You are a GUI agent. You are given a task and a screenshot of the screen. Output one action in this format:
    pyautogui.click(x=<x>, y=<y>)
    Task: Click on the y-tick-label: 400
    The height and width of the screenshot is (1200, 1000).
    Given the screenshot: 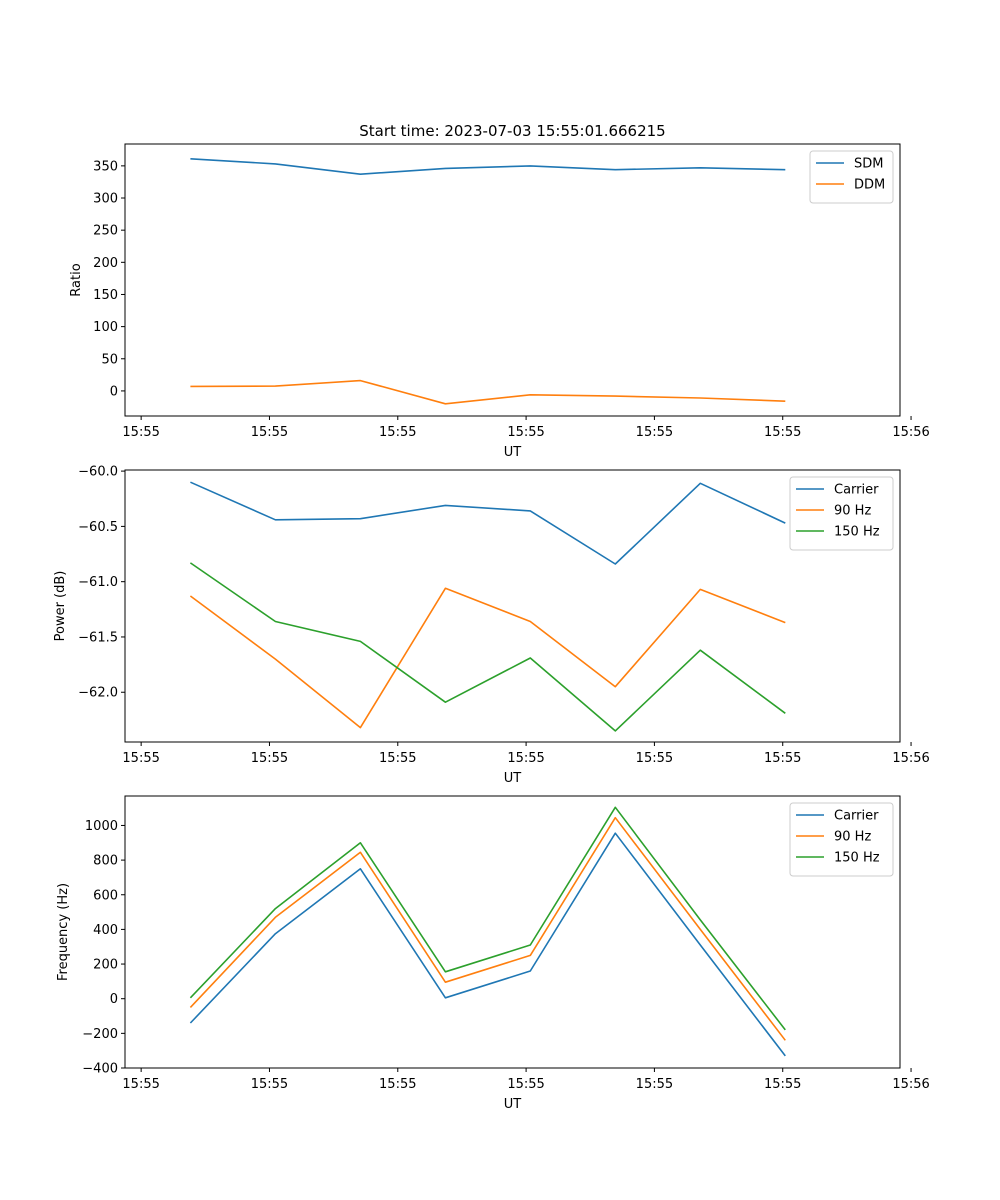 What is the action you would take?
    pyautogui.click(x=105, y=930)
    